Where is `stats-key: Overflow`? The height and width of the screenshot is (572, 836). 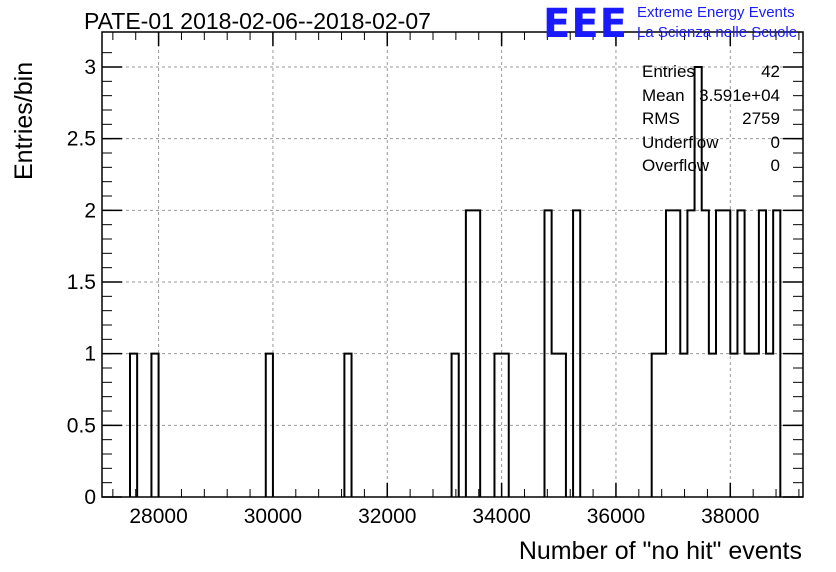 stats-key: Overflow is located at coordinates (676, 165).